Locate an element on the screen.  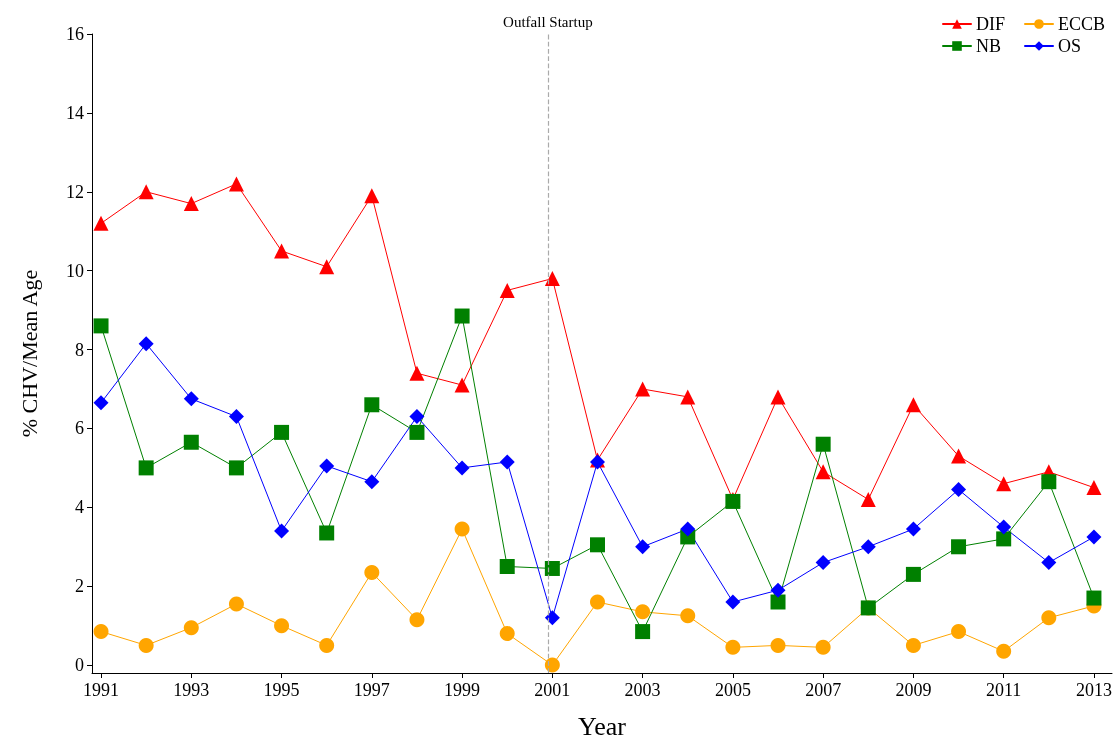
legend-label: ECCB is located at coordinates (1081, 24).